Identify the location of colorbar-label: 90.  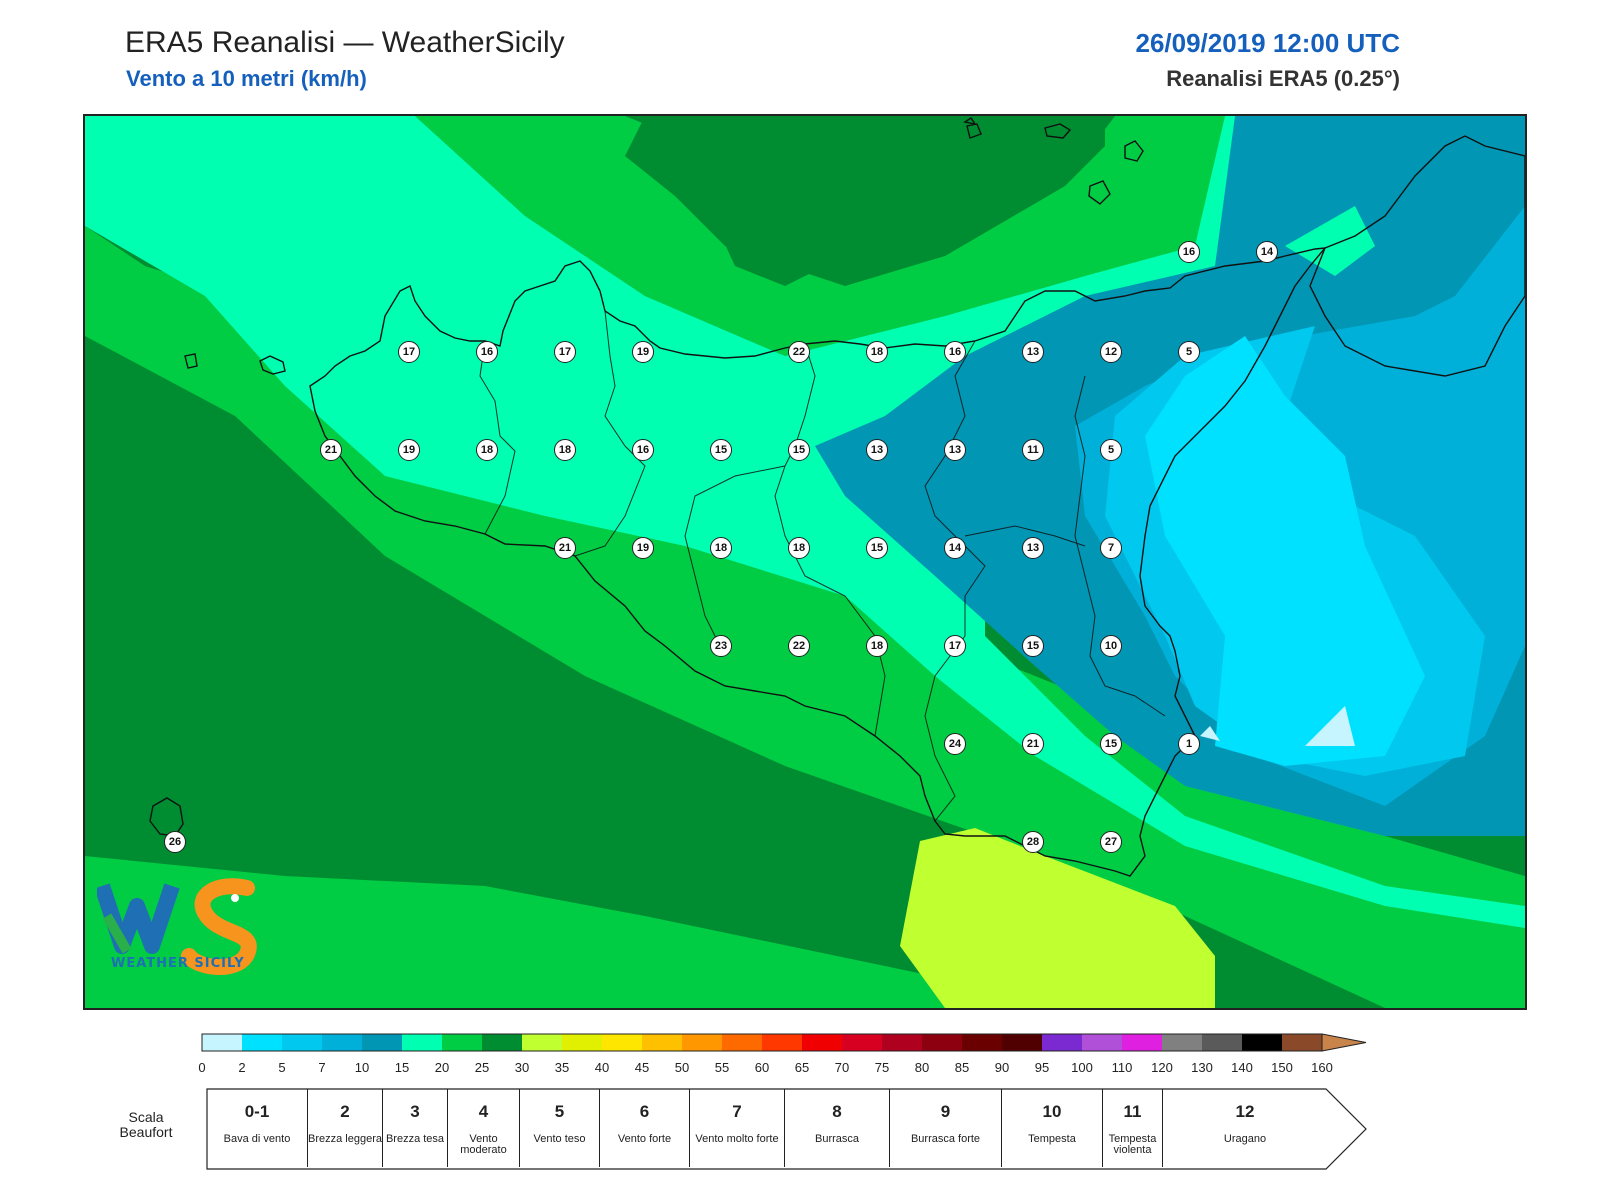
(1002, 1067).